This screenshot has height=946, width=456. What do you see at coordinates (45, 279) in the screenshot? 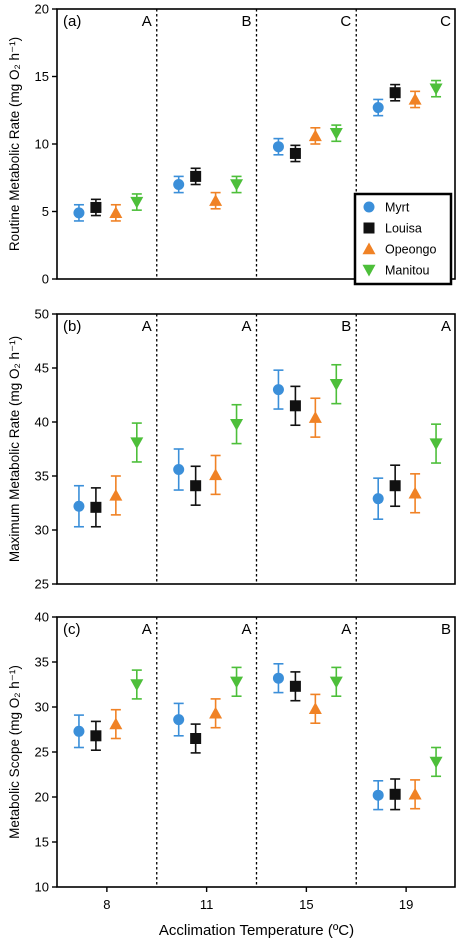
I see `y-tick-label: 0` at bounding box center [45, 279].